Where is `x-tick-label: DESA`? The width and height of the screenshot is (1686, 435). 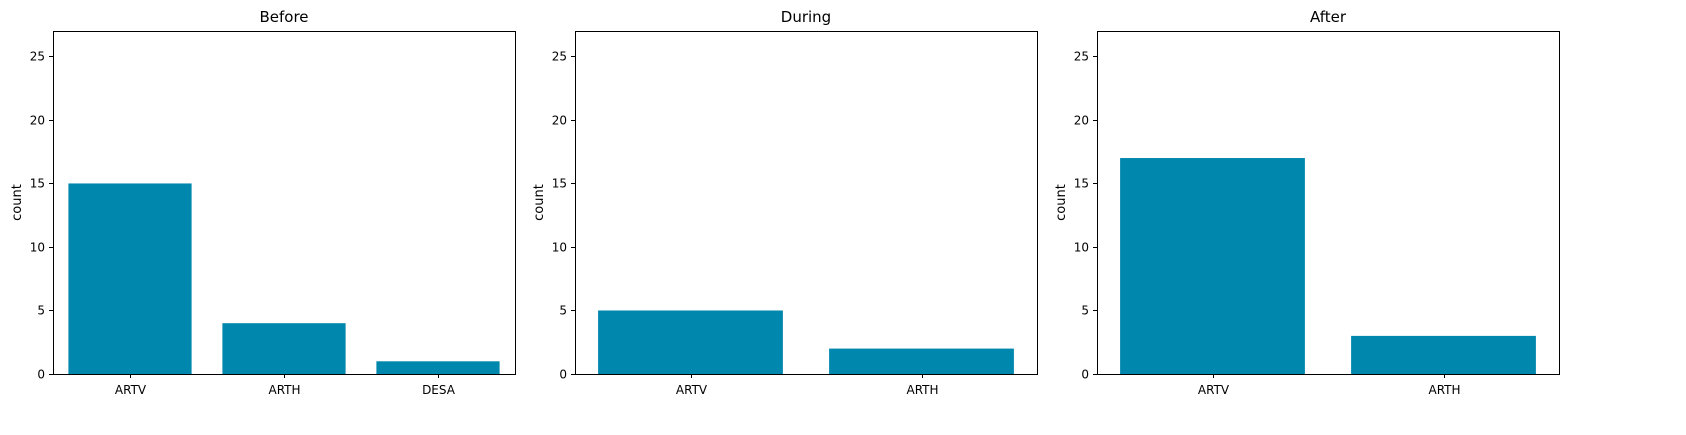 x-tick-label: DESA is located at coordinates (439, 390).